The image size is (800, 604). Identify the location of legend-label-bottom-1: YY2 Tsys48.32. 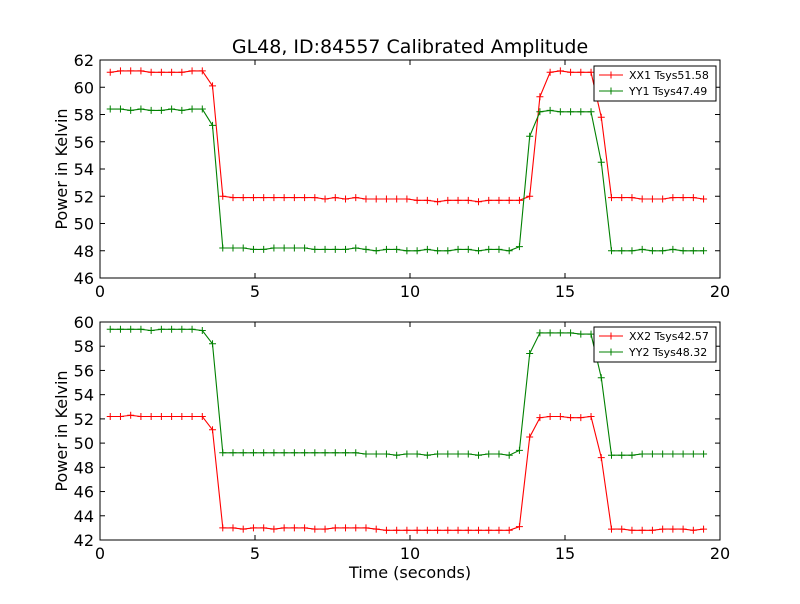
(667, 352).